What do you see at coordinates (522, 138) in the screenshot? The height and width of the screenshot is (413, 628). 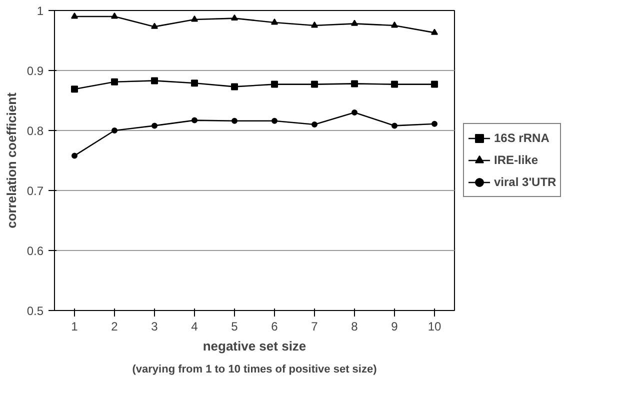 I see `legend-label: 16S rRNA` at bounding box center [522, 138].